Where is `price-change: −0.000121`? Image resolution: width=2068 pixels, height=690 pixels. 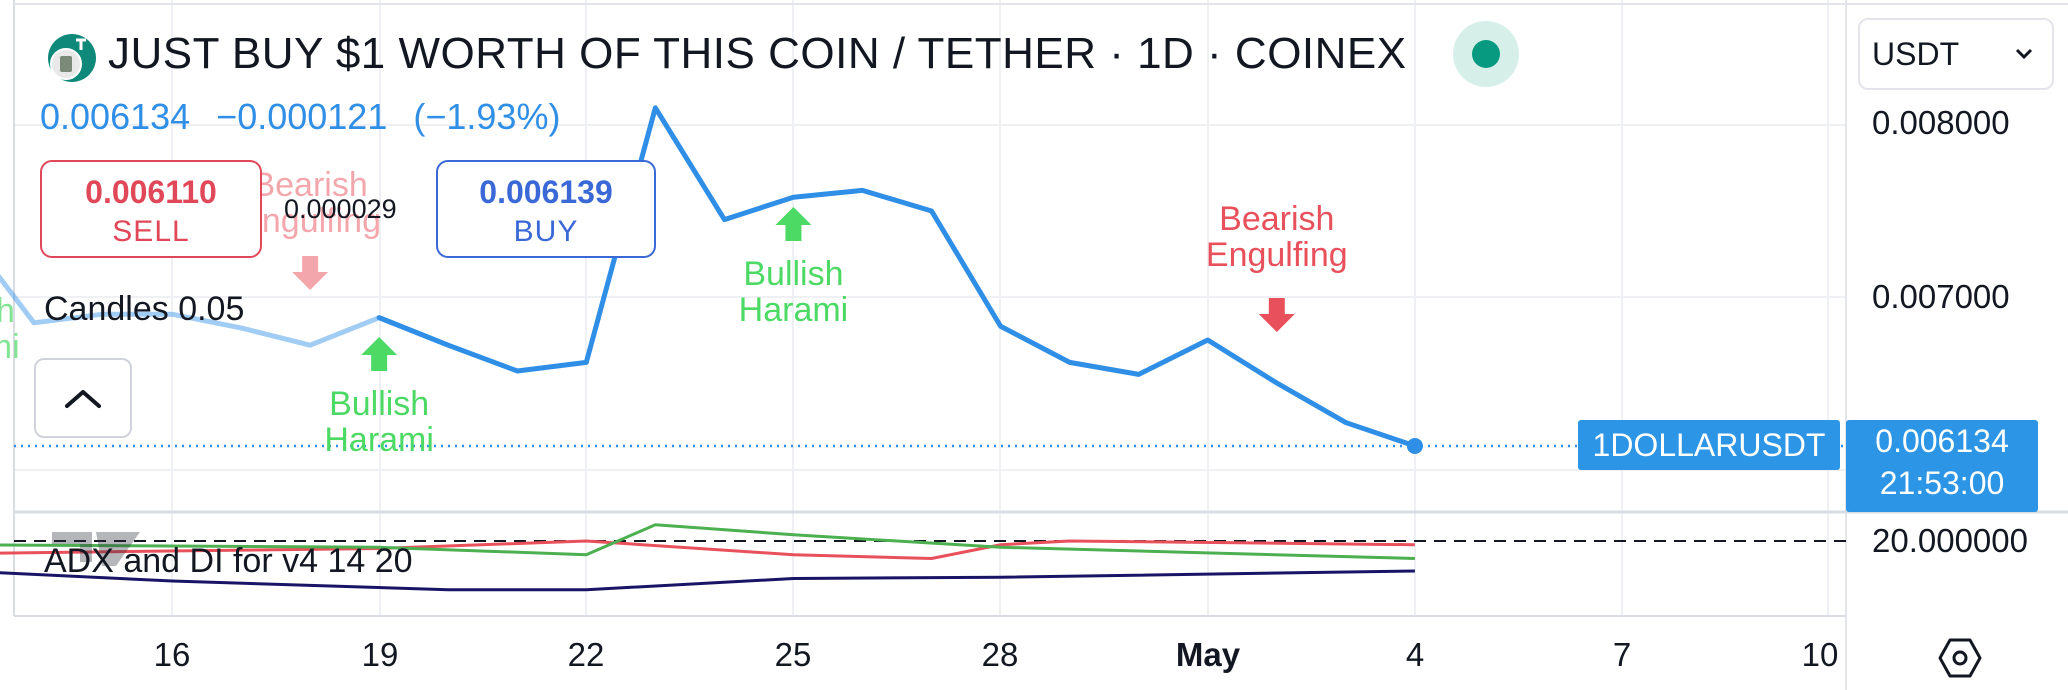 price-change: −0.000121 is located at coordinates (302, 116).